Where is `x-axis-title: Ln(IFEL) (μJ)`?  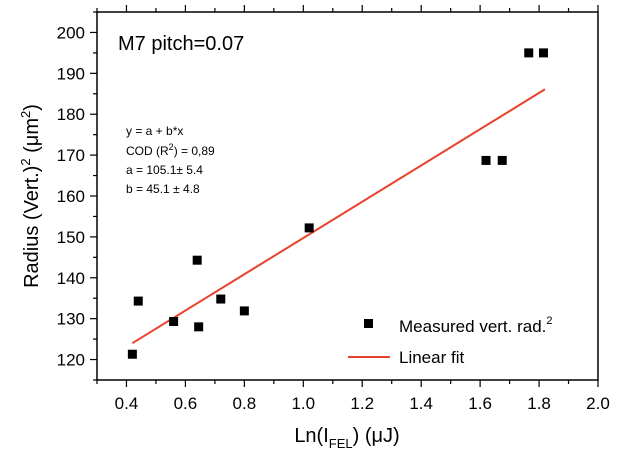
x-axis-title: Ln(IFEL) (μJ) is located at coordinates (346, 437).